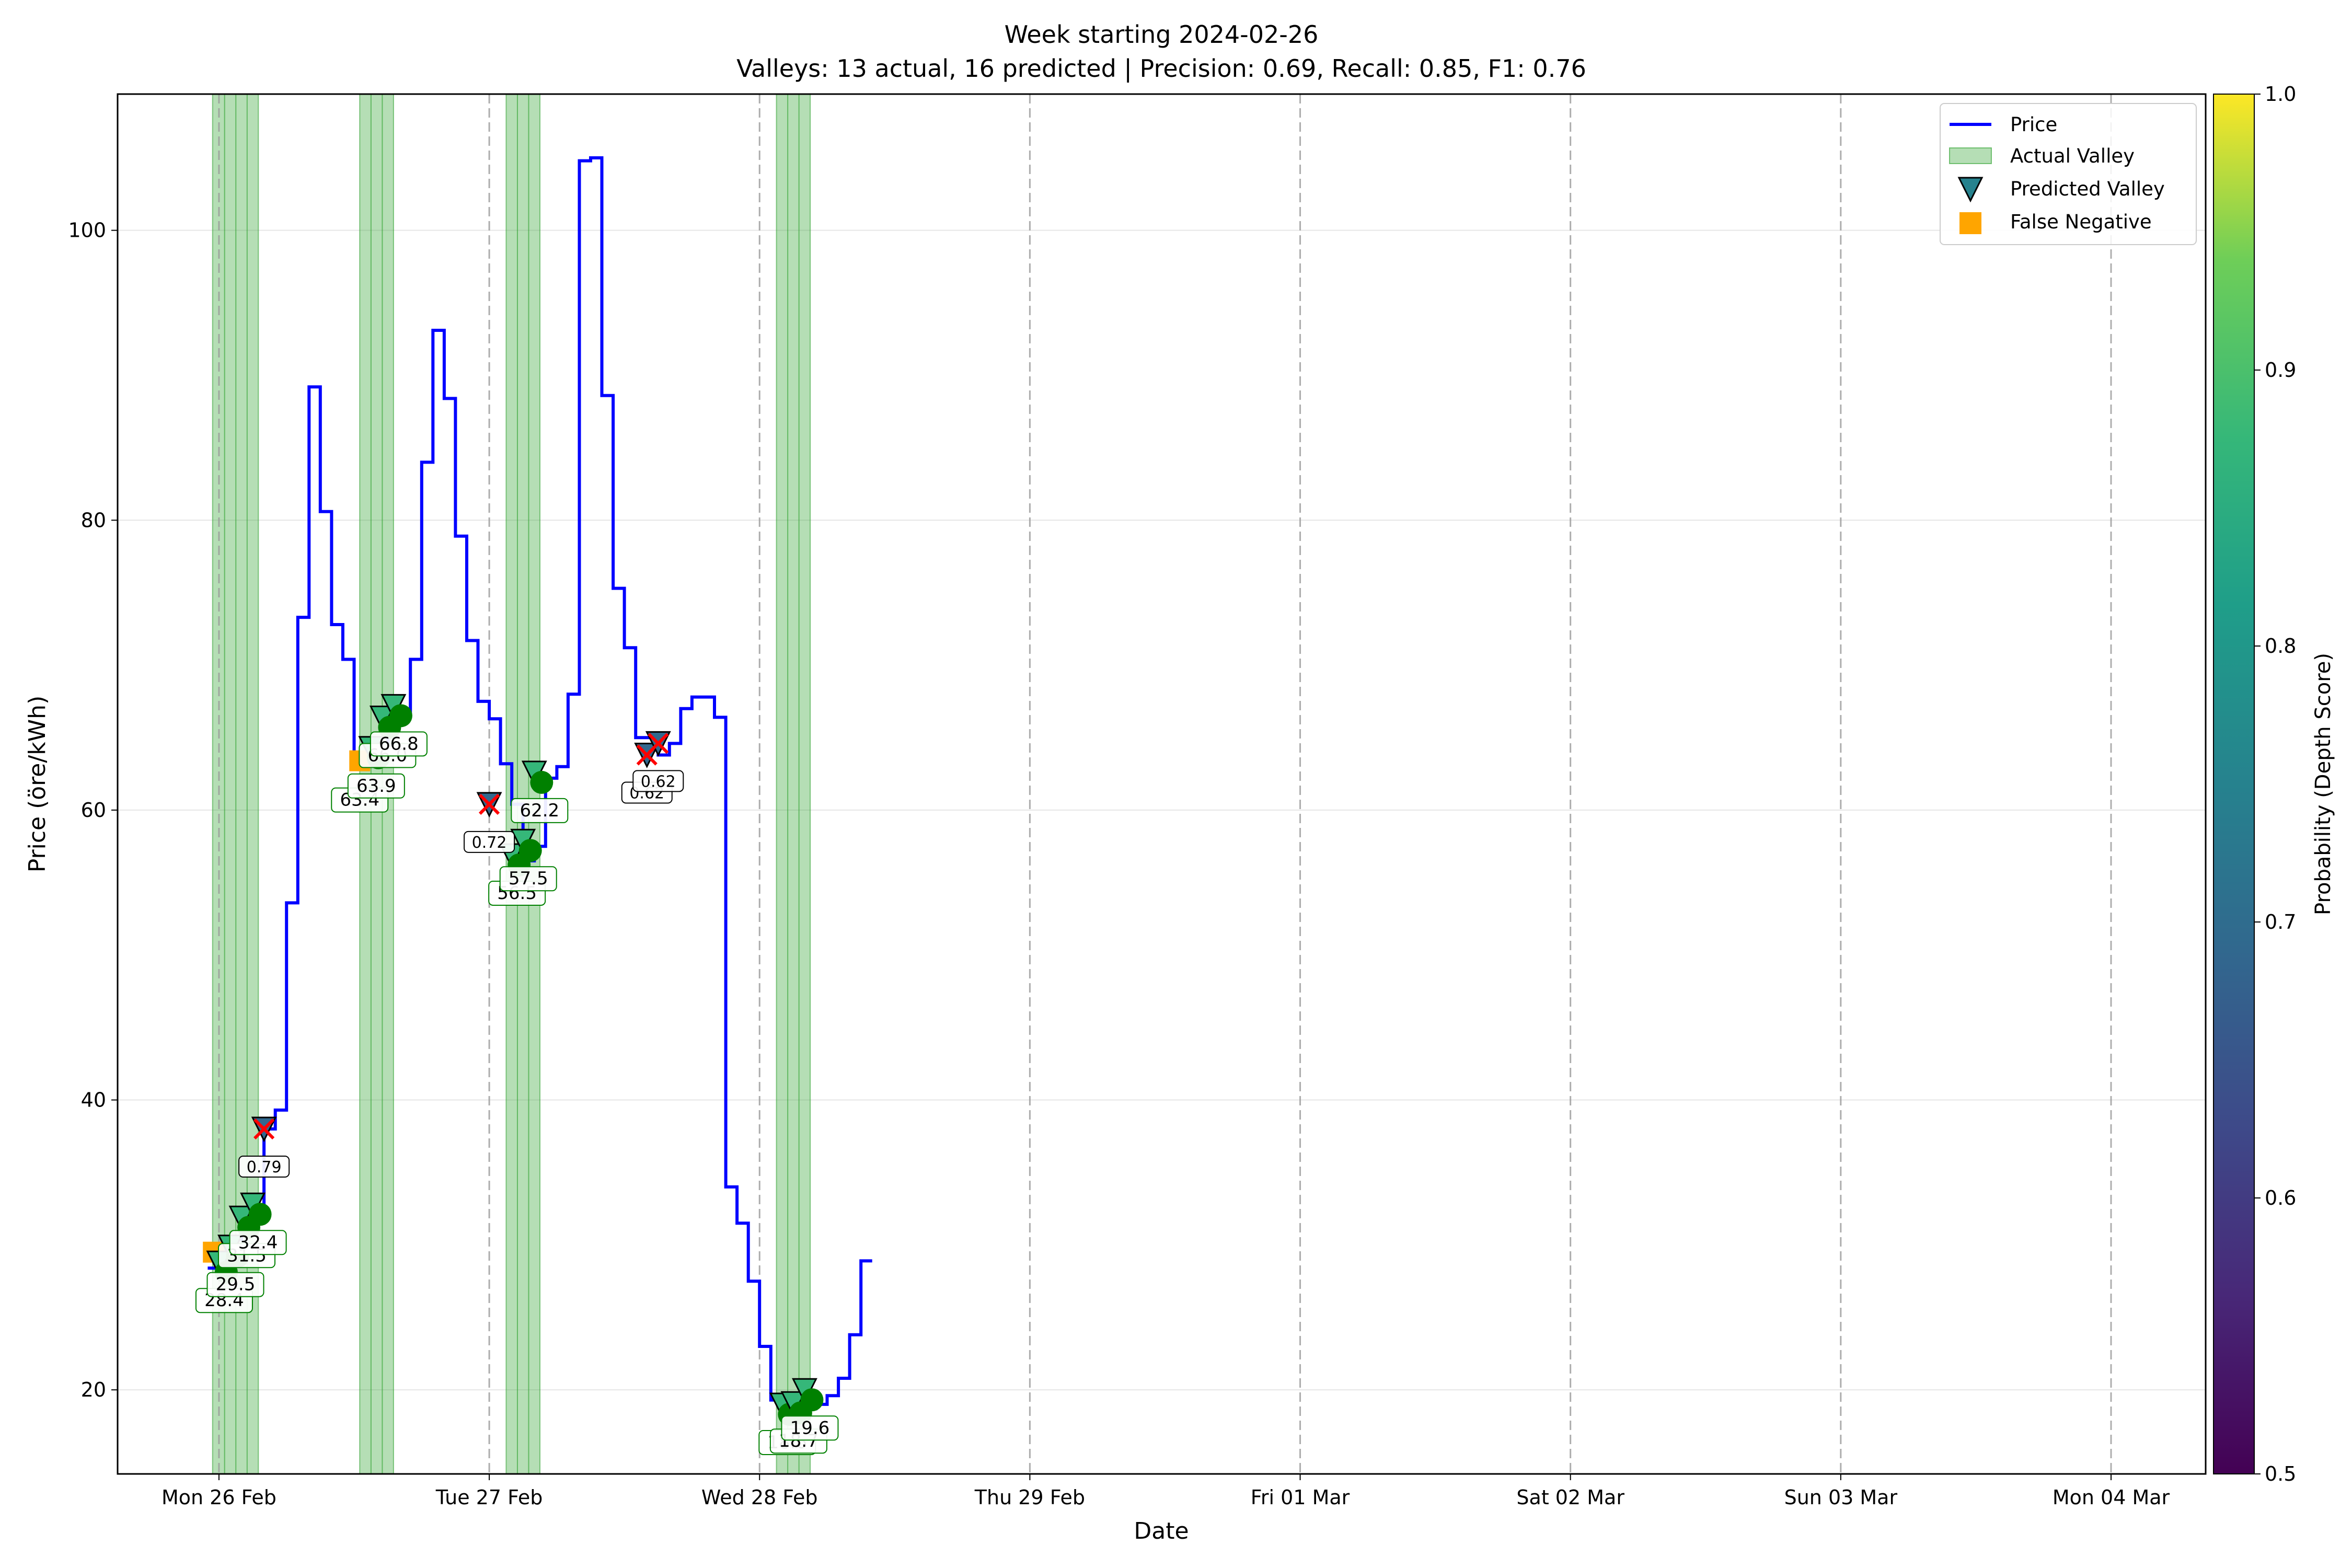 Image resolution: width=2352 pixels, height=1568 pixels. I want to click on colorbar-gradient, so click(2234, 784).